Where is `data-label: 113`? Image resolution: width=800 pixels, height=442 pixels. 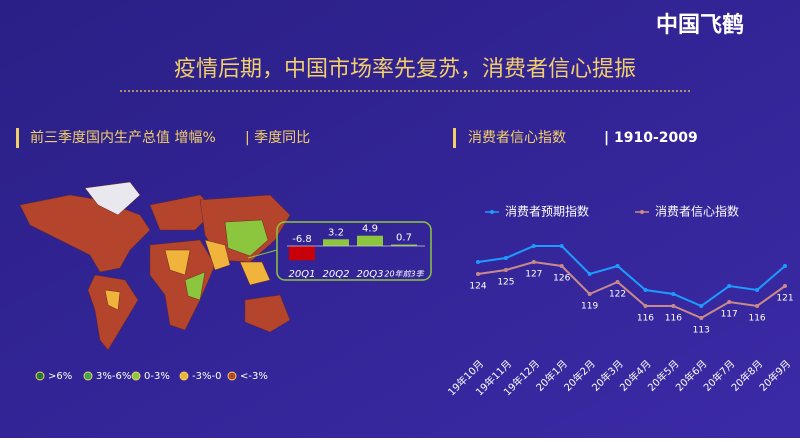
data-label: 113 is located at coordinates (701, 331).